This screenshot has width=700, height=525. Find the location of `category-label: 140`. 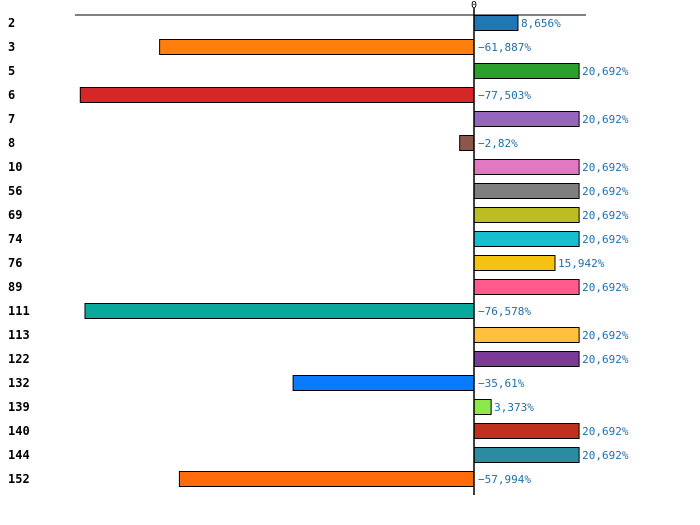

category-label: 140 is located at coordinates (19, 431).